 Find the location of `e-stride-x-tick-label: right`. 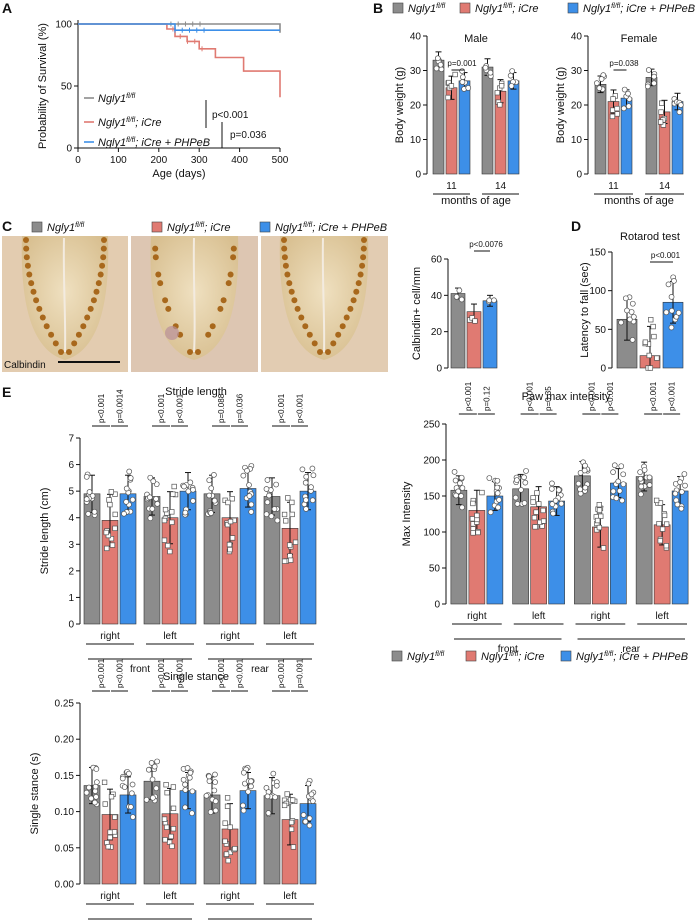

e-stride-x-tick-label: right is located at coordinates (230, 636).